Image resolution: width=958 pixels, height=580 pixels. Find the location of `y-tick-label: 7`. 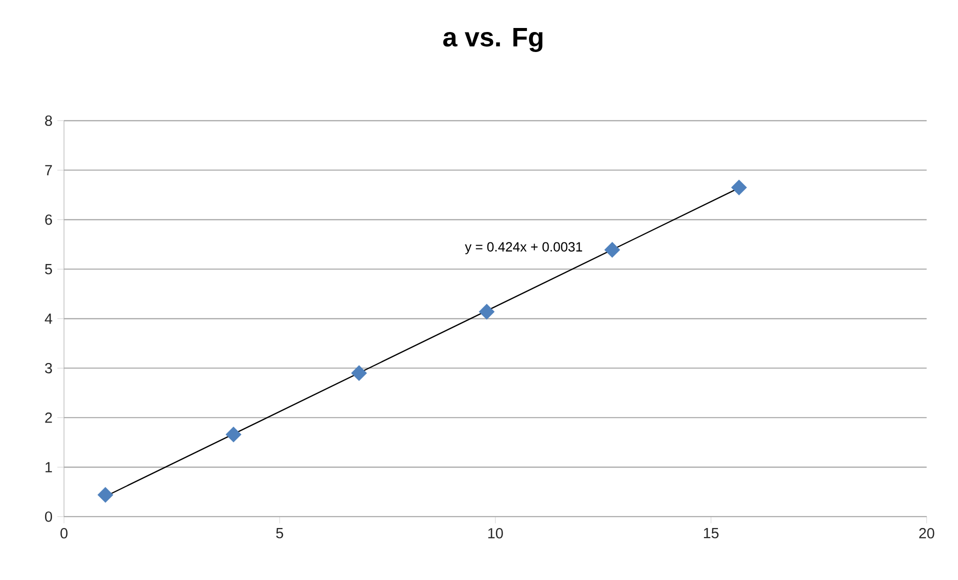

y-tick-label: 7 is located at coordinates (48, 170).